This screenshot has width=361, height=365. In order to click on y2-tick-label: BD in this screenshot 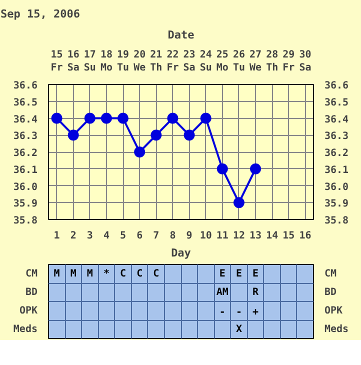, I will do `click(330, 292)`.